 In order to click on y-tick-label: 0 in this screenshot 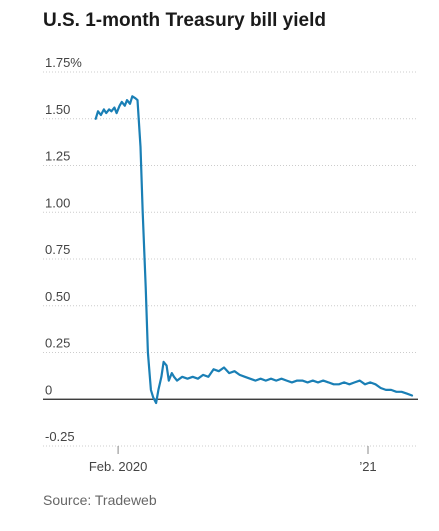, I will do `click(48, 389)`.